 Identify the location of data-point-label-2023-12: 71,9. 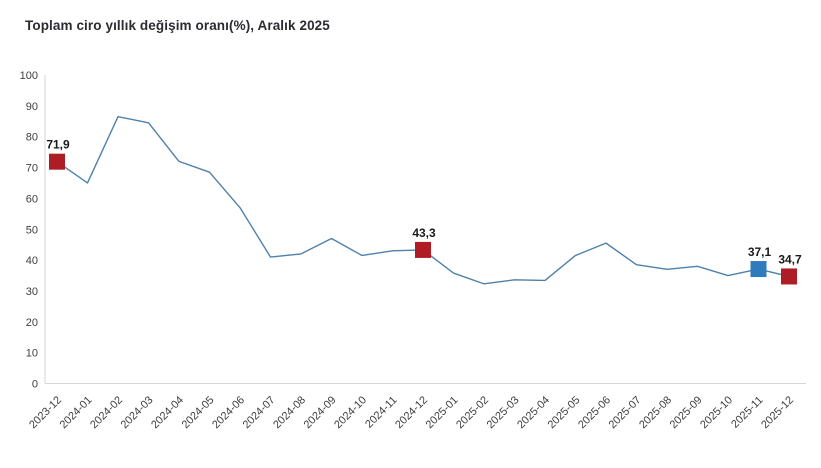
(58, 145).